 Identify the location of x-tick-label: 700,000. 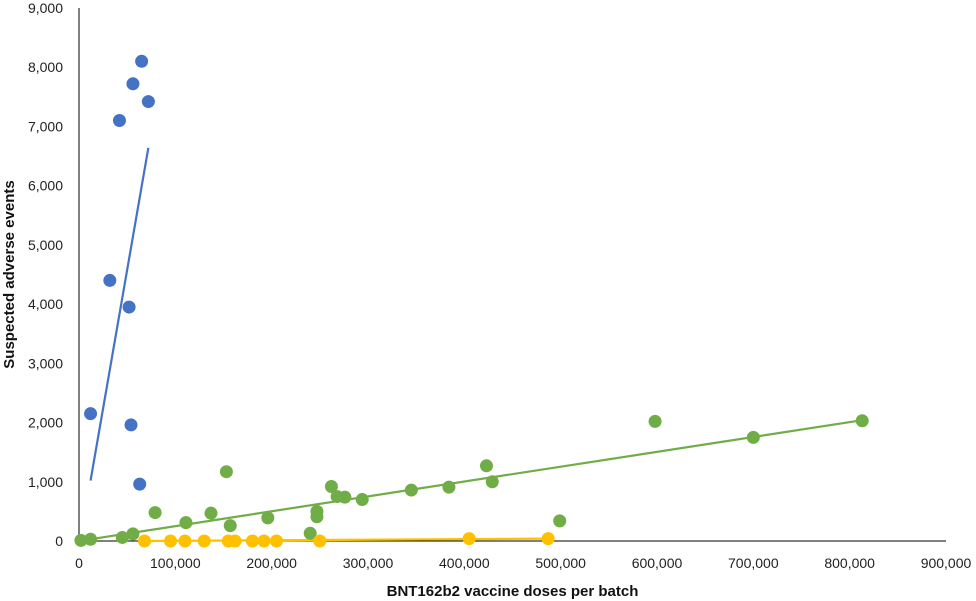
(753, 563).